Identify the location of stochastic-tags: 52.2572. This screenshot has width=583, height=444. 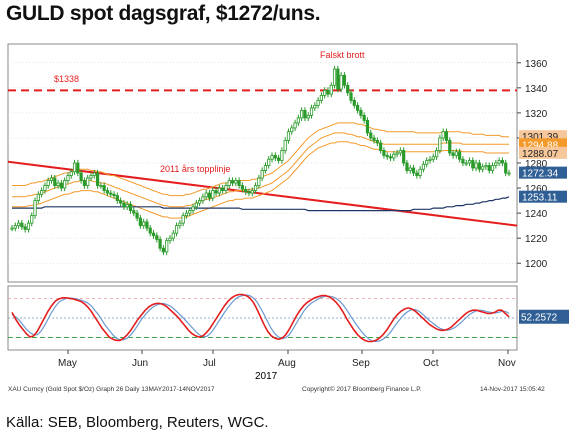
(544, 316).